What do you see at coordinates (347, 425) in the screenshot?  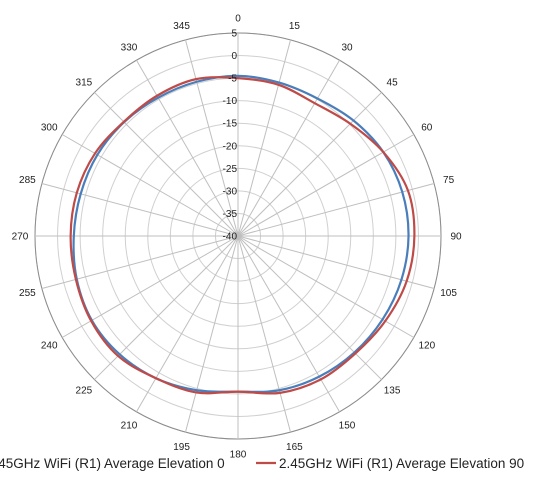 I see `angle-label-150: 150` at bounding box center [347, 425].